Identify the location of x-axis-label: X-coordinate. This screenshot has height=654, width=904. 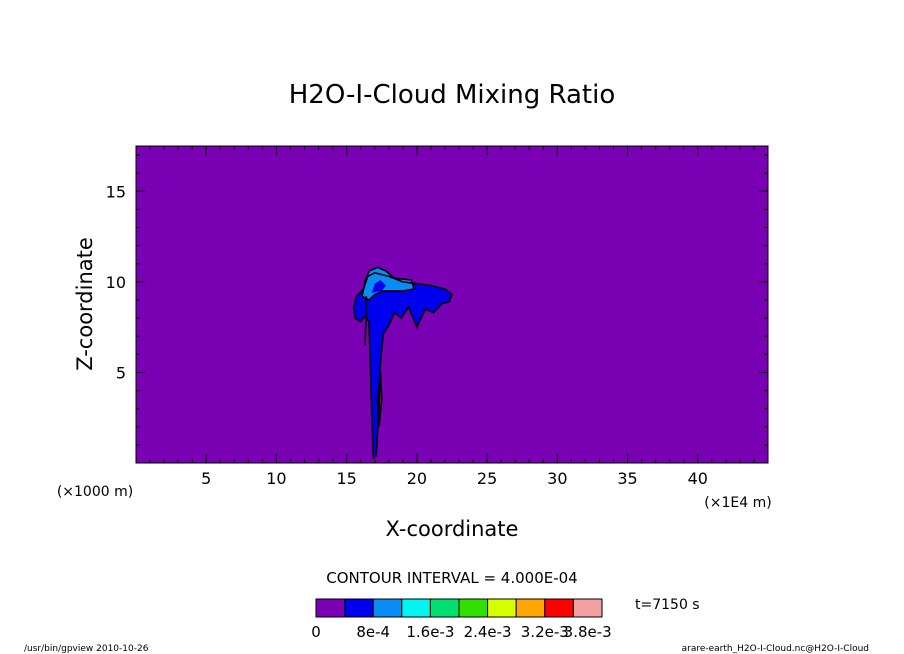
(452, 529).